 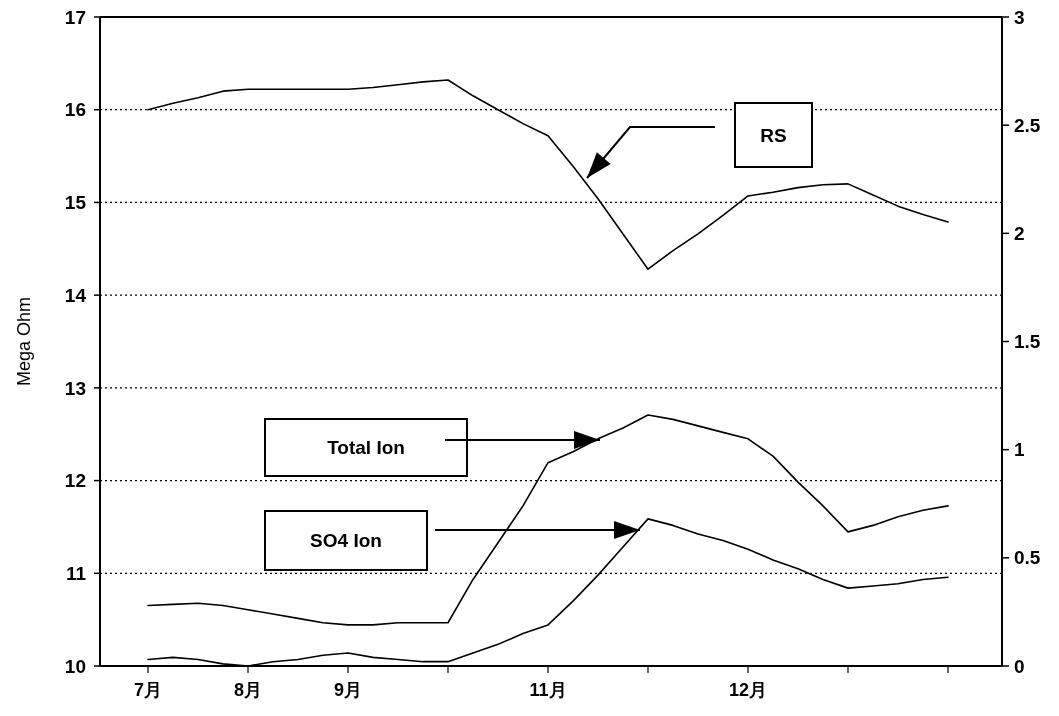 I want to click on y-tick-label: 15, so click(x=75, y=203).